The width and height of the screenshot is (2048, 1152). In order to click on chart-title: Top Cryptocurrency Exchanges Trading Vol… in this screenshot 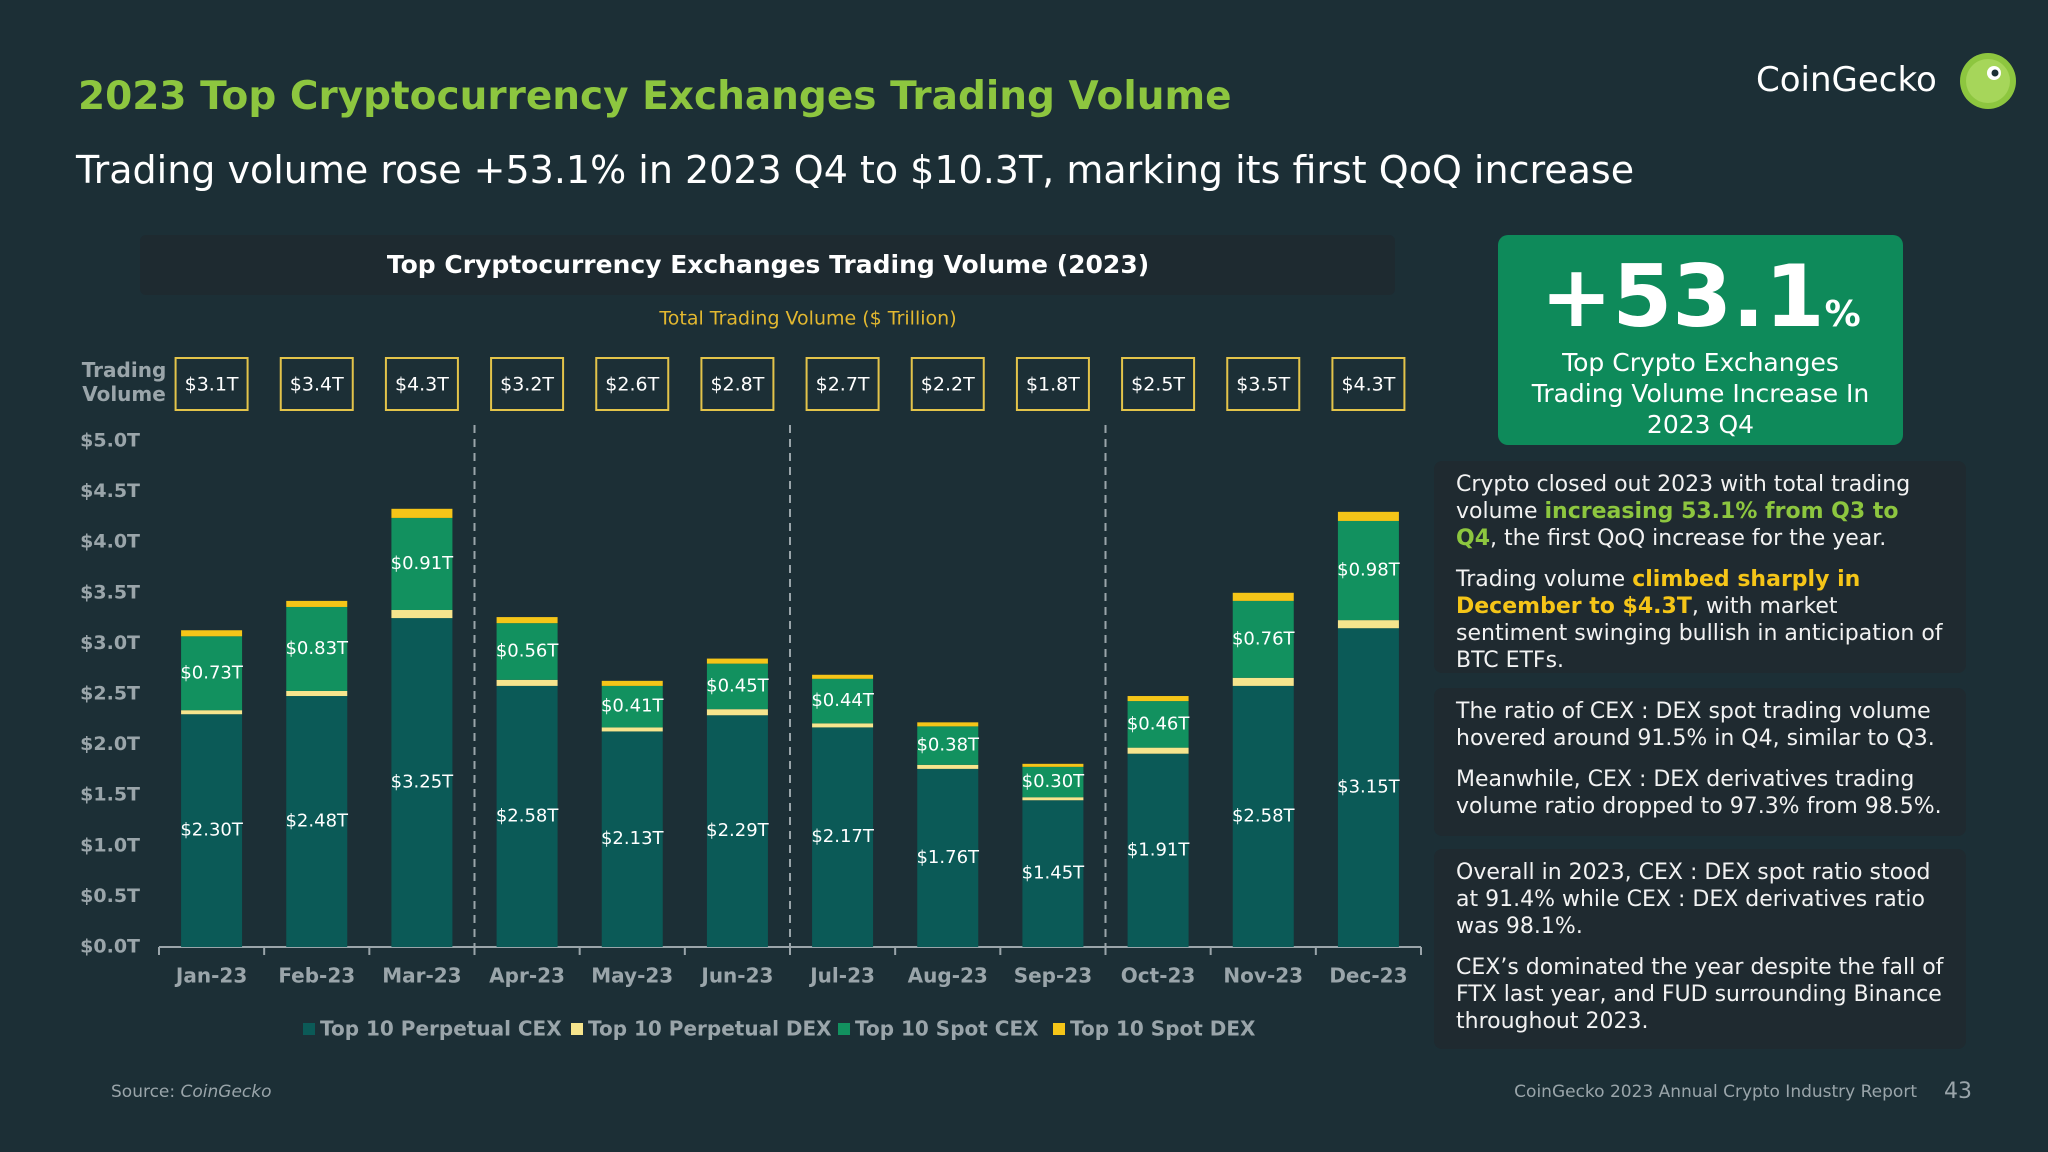, I will do `click(768, 264)`.